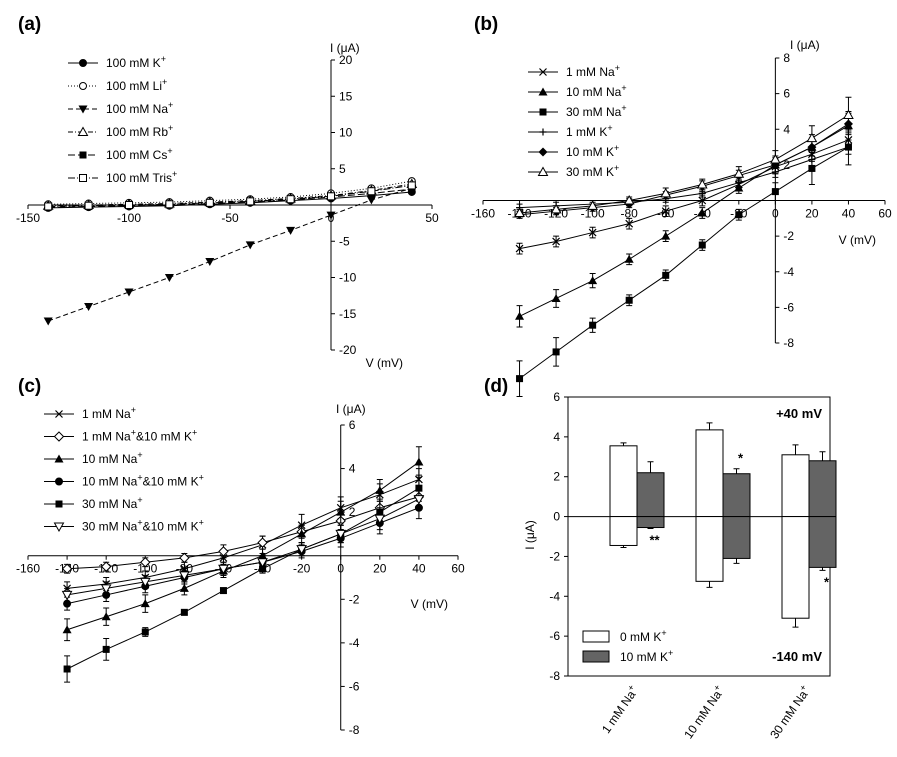 The image size is (897, 757). What do you see at coordinates (554, 596) in the screenshot?
I see `y-tick-label: -4` at bounding box center [554, 596].